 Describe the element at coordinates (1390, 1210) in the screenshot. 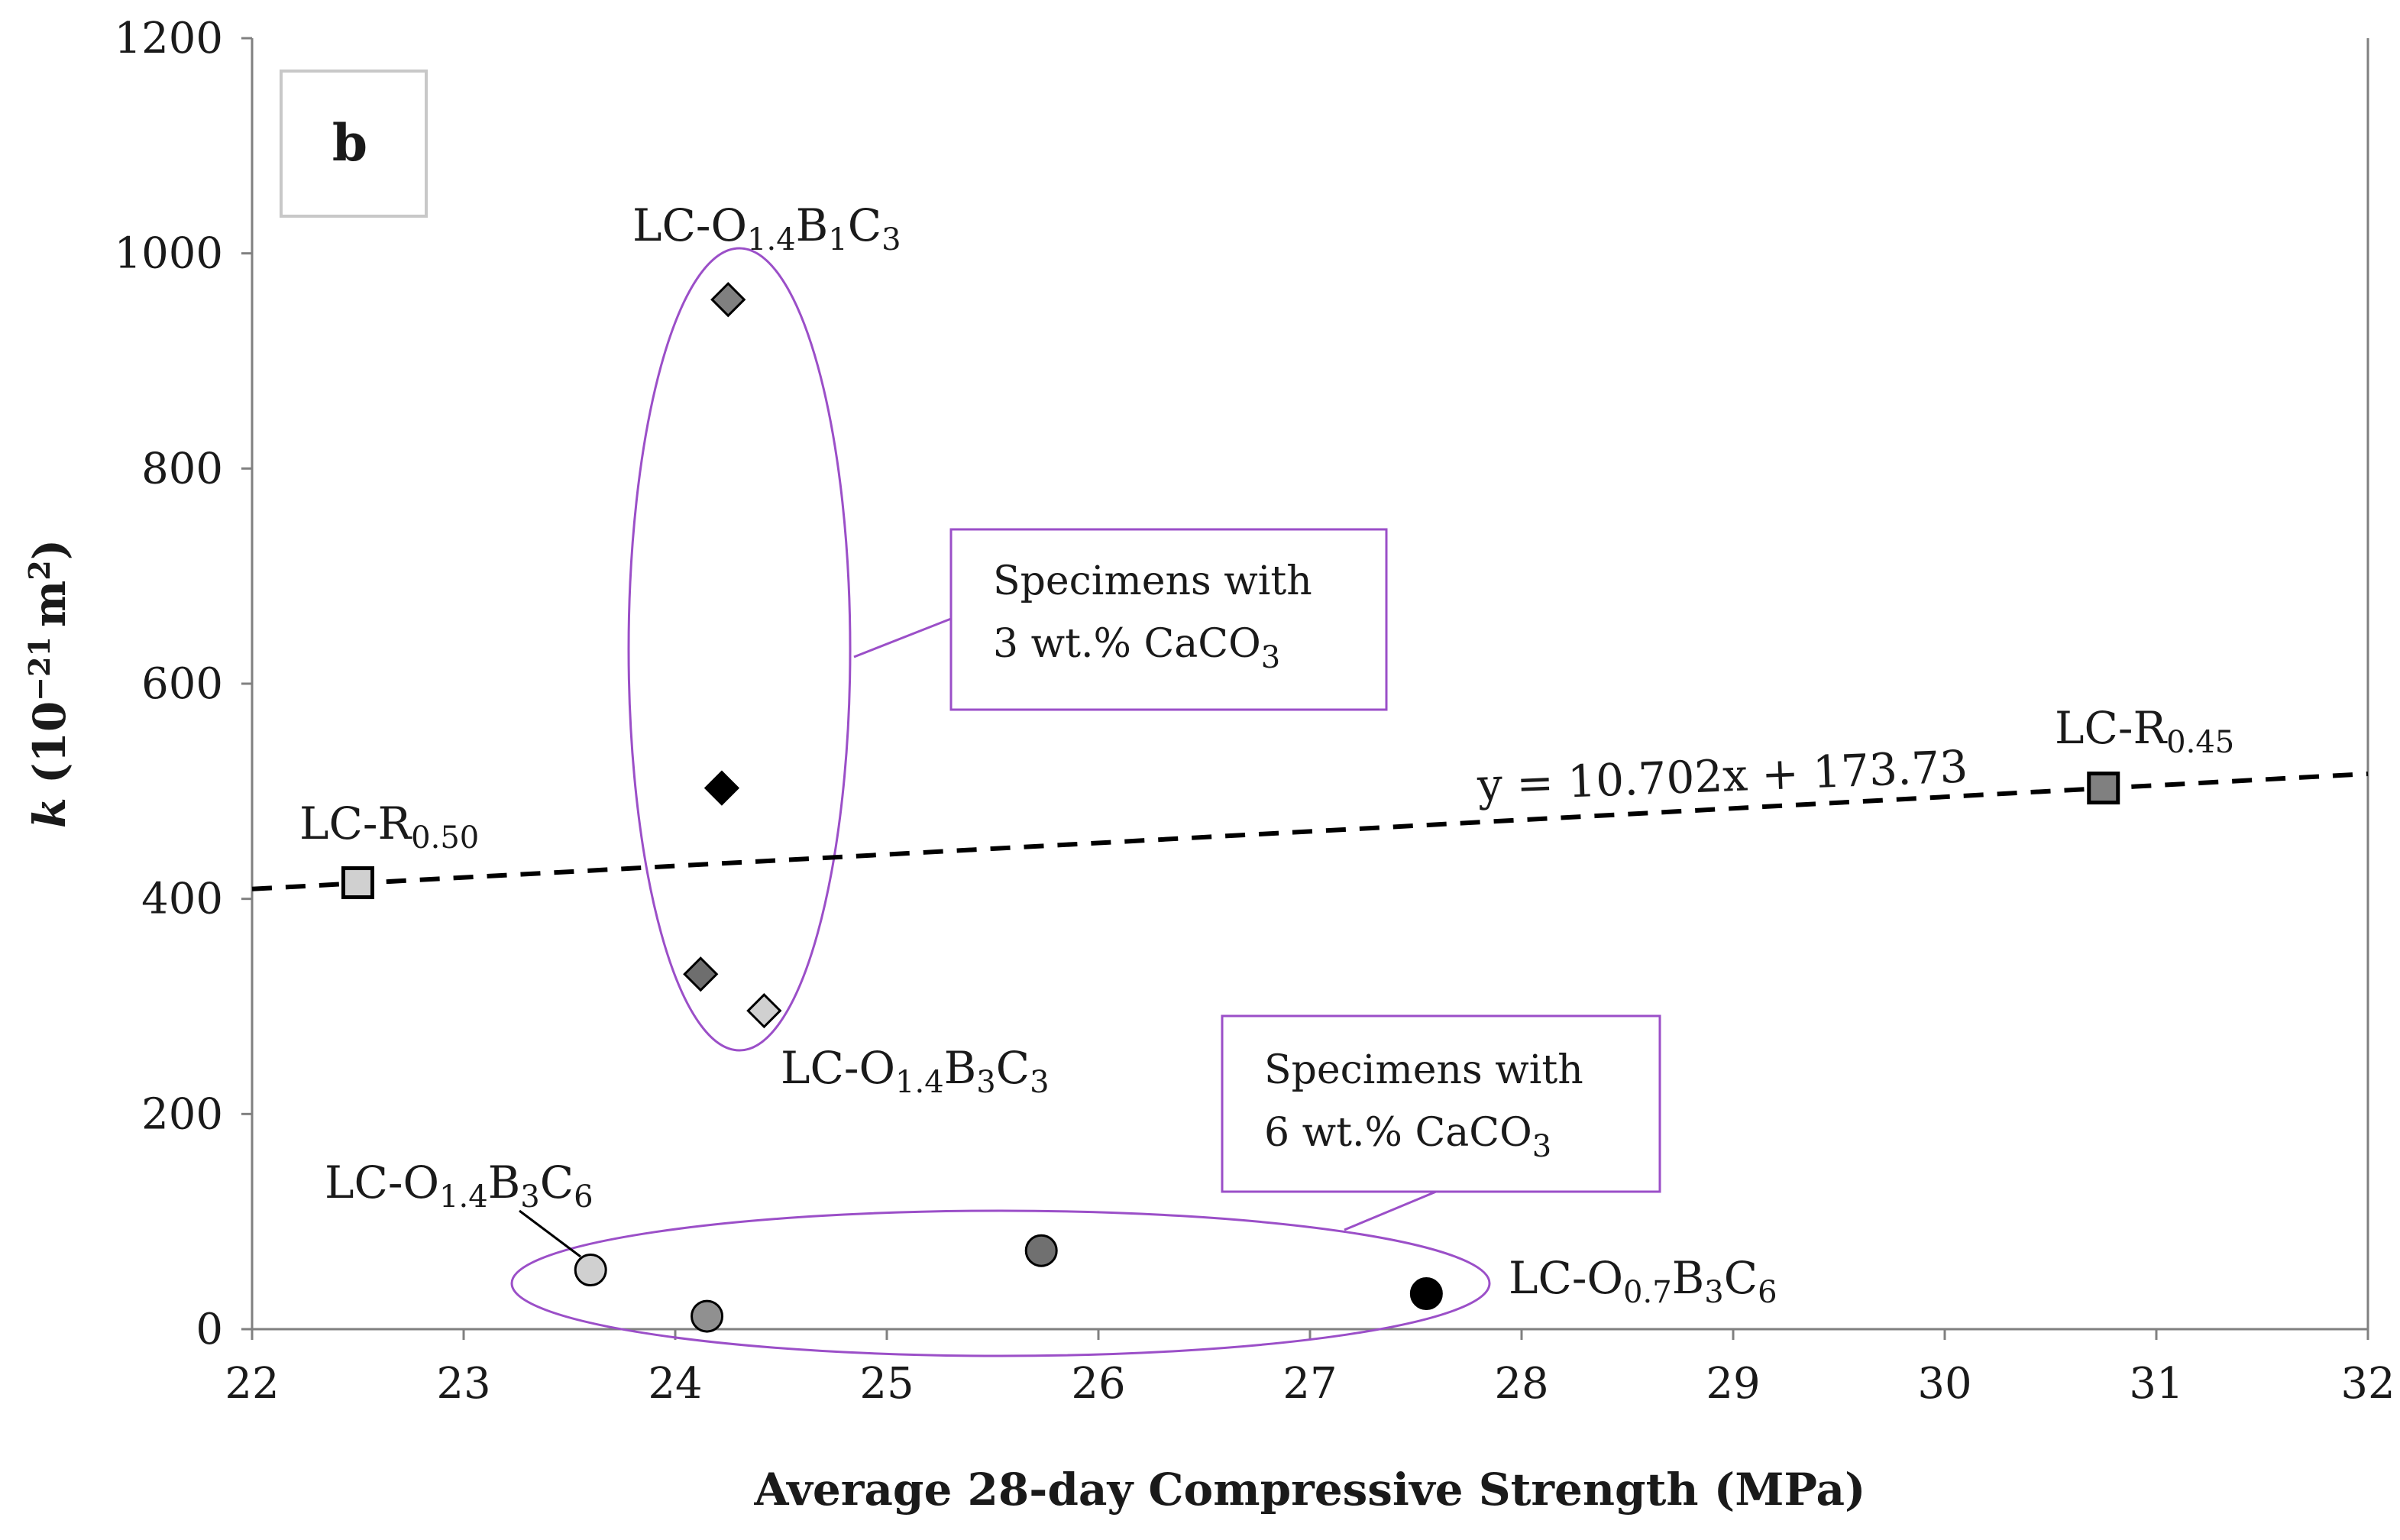

I see `group6-callout-connector` at that location.